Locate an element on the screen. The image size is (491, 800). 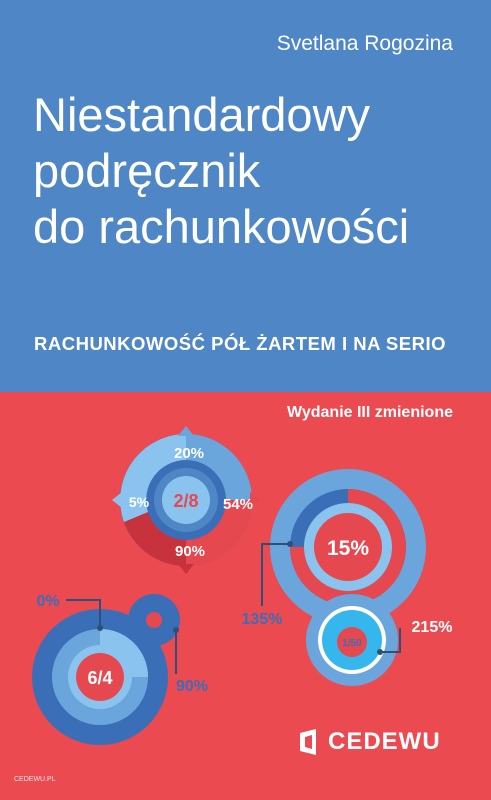
ring-right-leader-dot is located at coordinates (290, 544).